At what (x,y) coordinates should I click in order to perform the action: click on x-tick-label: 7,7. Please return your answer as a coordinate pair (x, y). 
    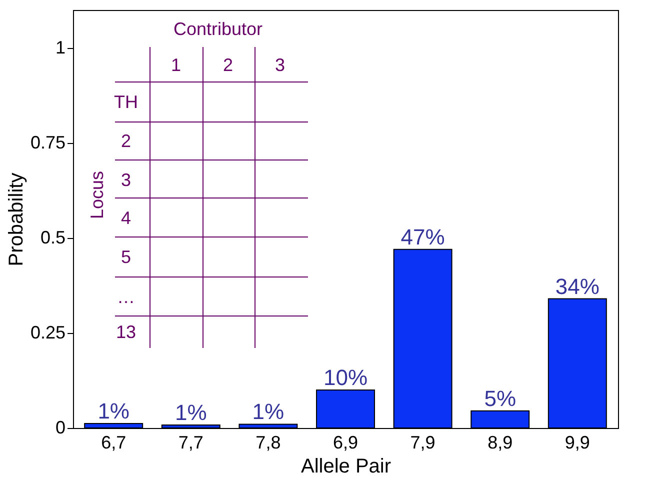
    Looking at the image, I should click on (191, 442).